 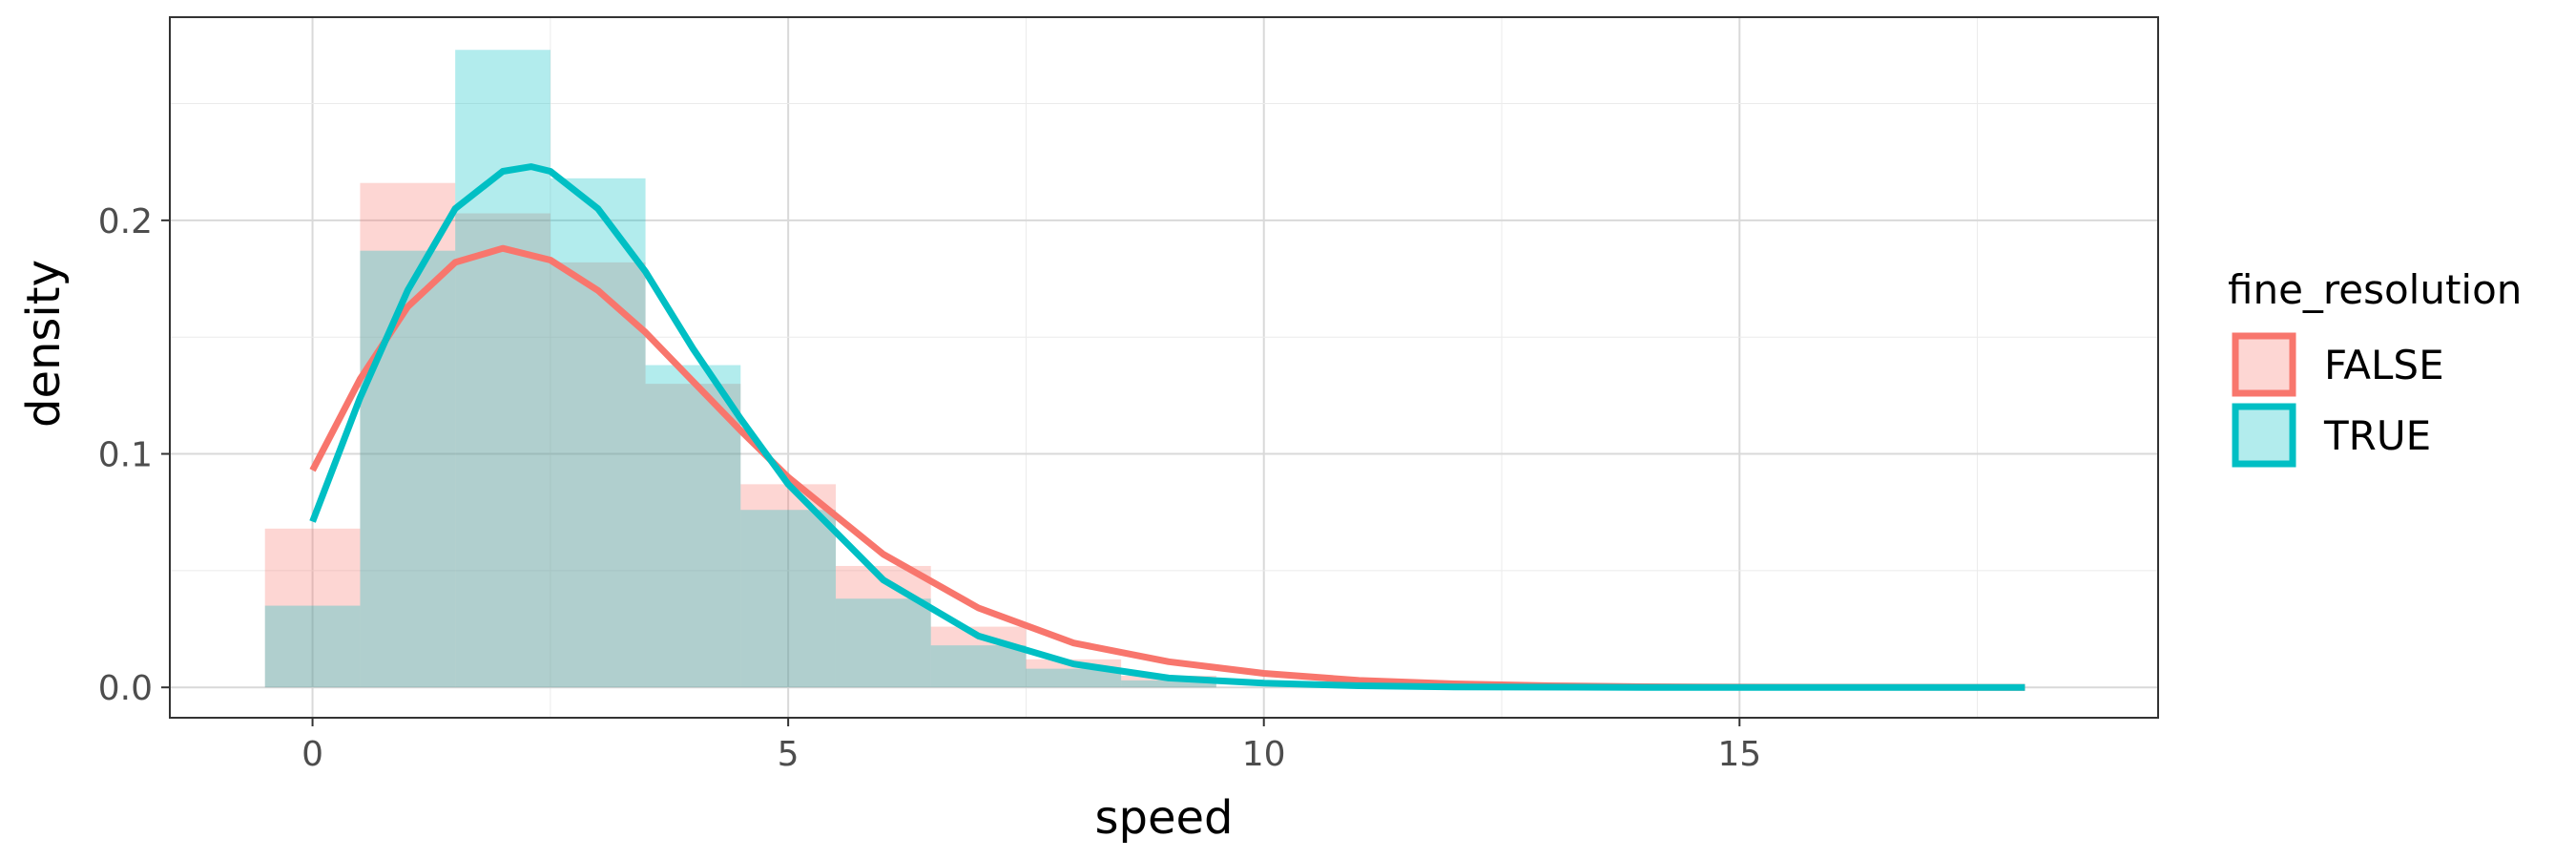 What do you see at coordinates (1031, 746) in the screenshot?
I see `x-axis: 0 5 10 15` at bounding box center [1031, 746].